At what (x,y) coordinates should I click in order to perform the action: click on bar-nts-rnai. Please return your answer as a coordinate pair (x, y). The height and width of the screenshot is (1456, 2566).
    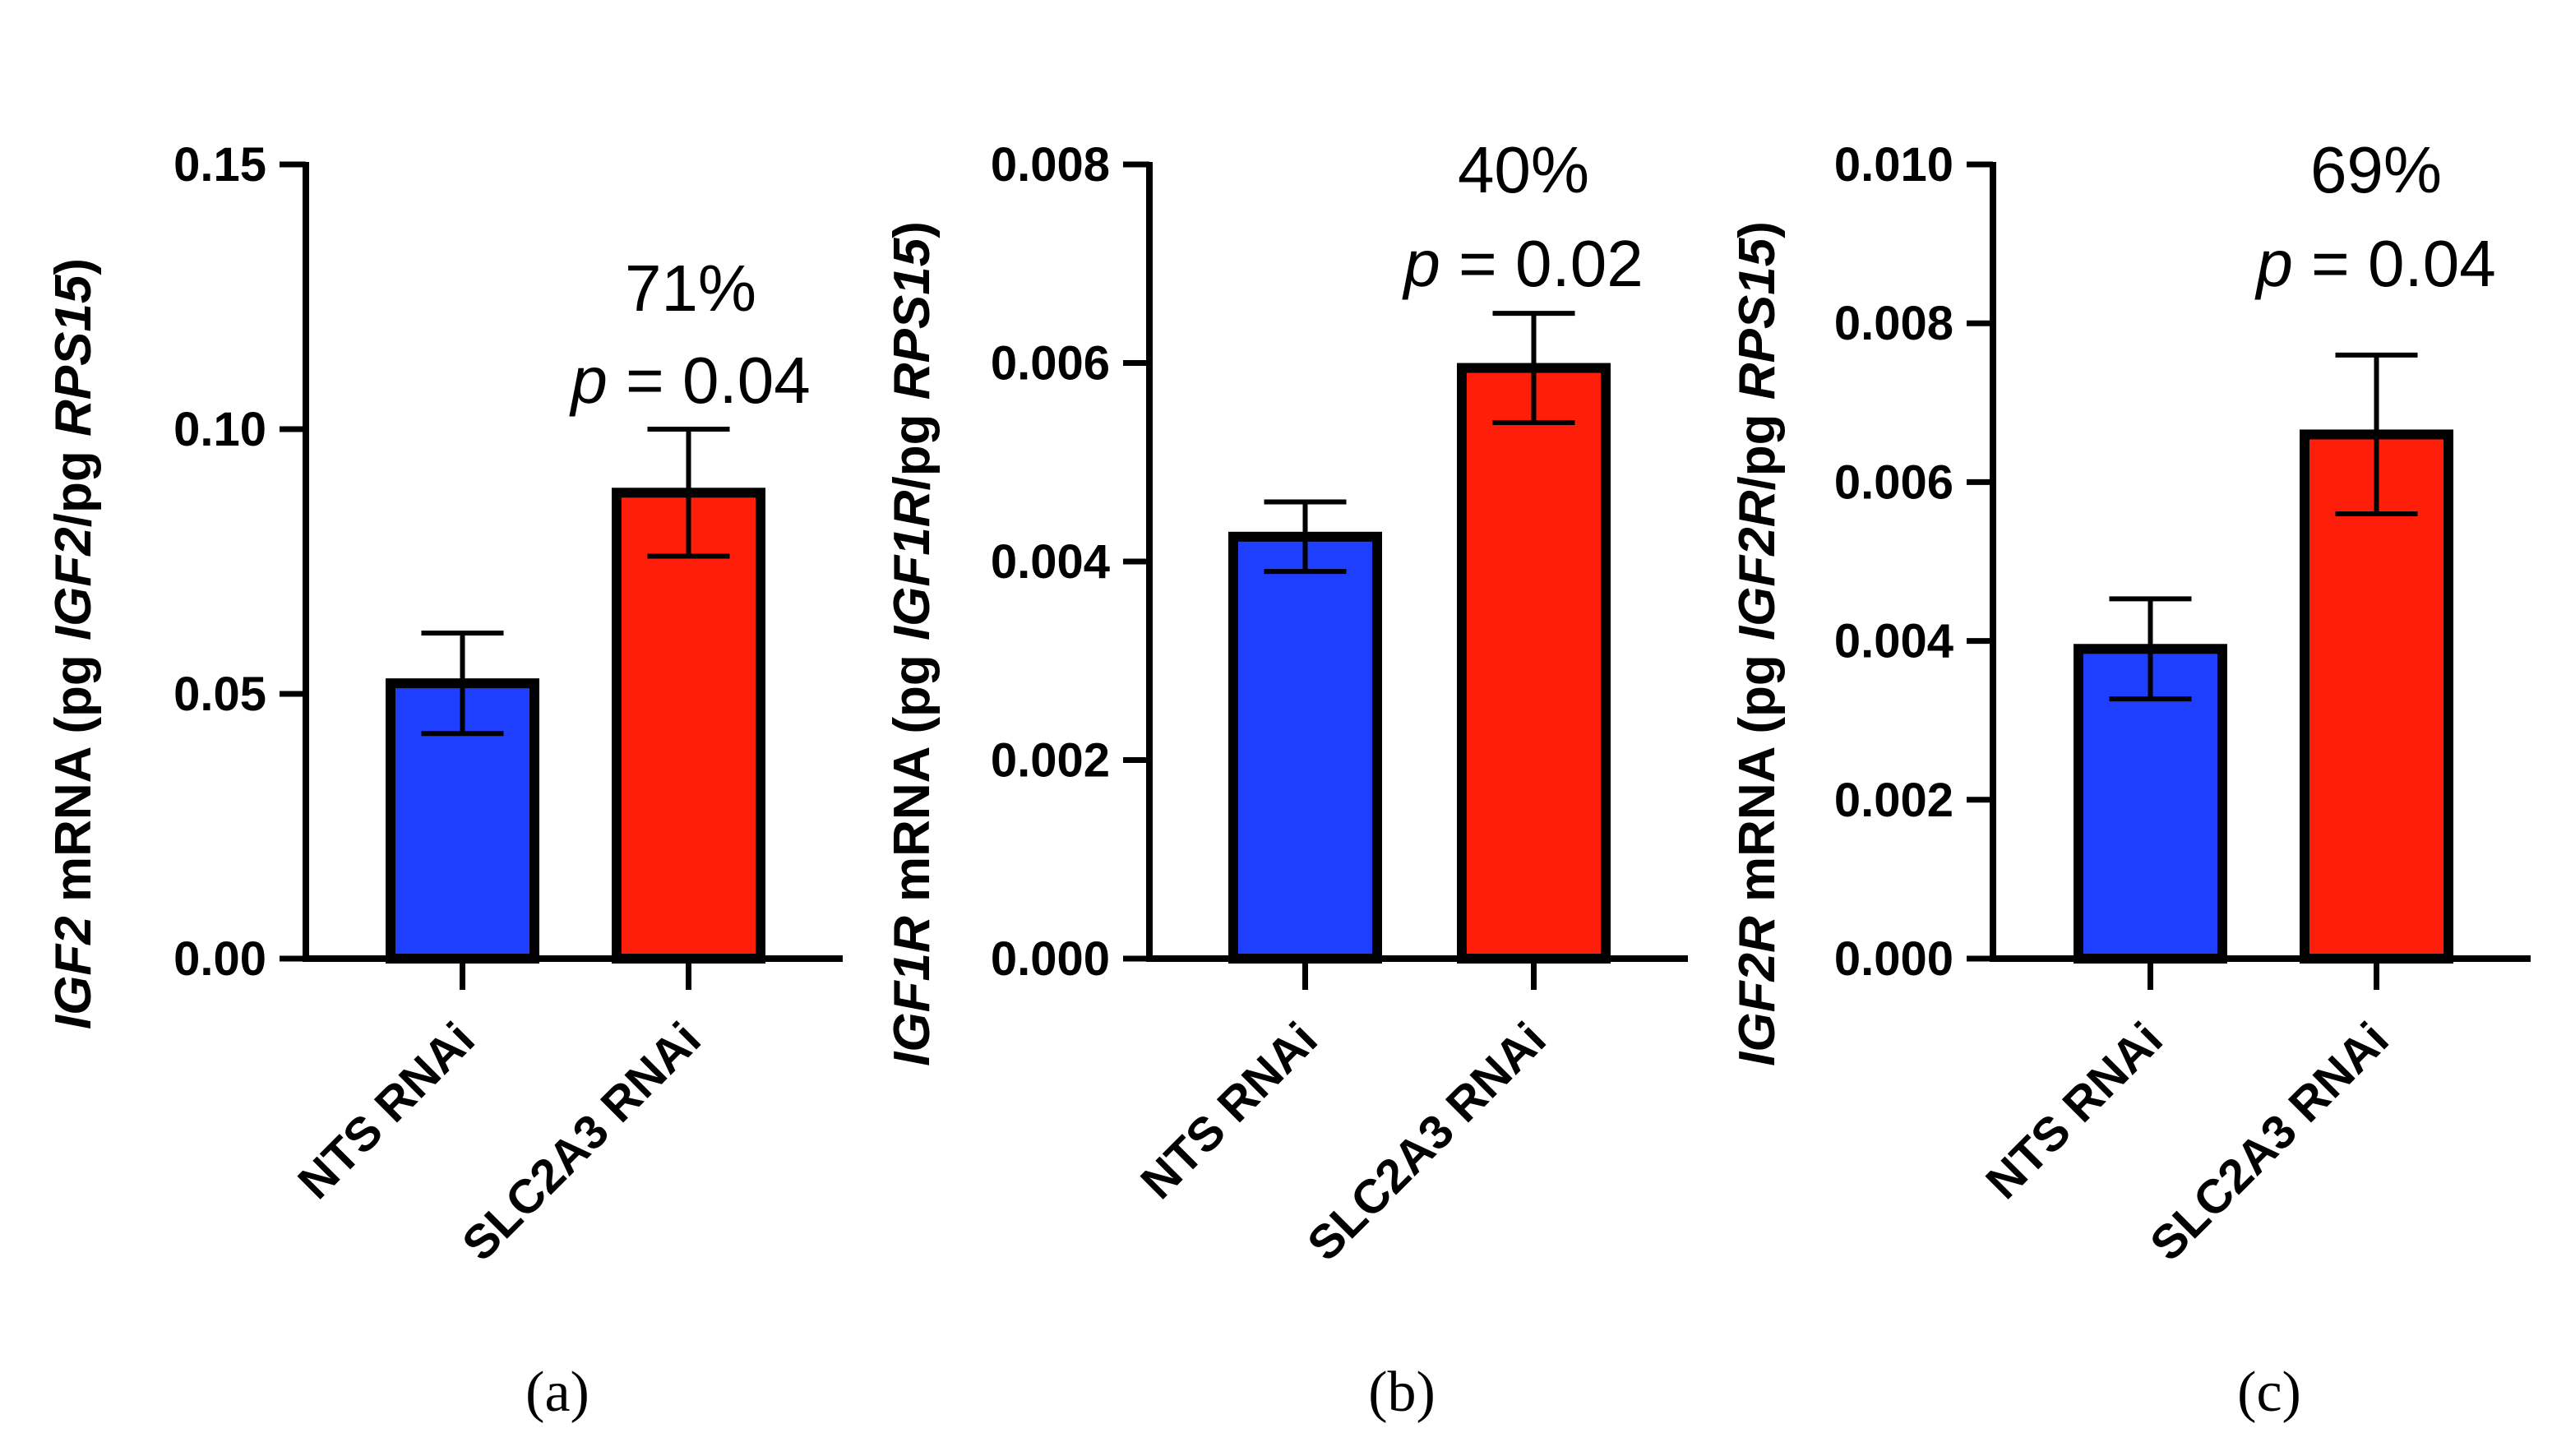
    Looking at the image, I should click on (1305, 747).